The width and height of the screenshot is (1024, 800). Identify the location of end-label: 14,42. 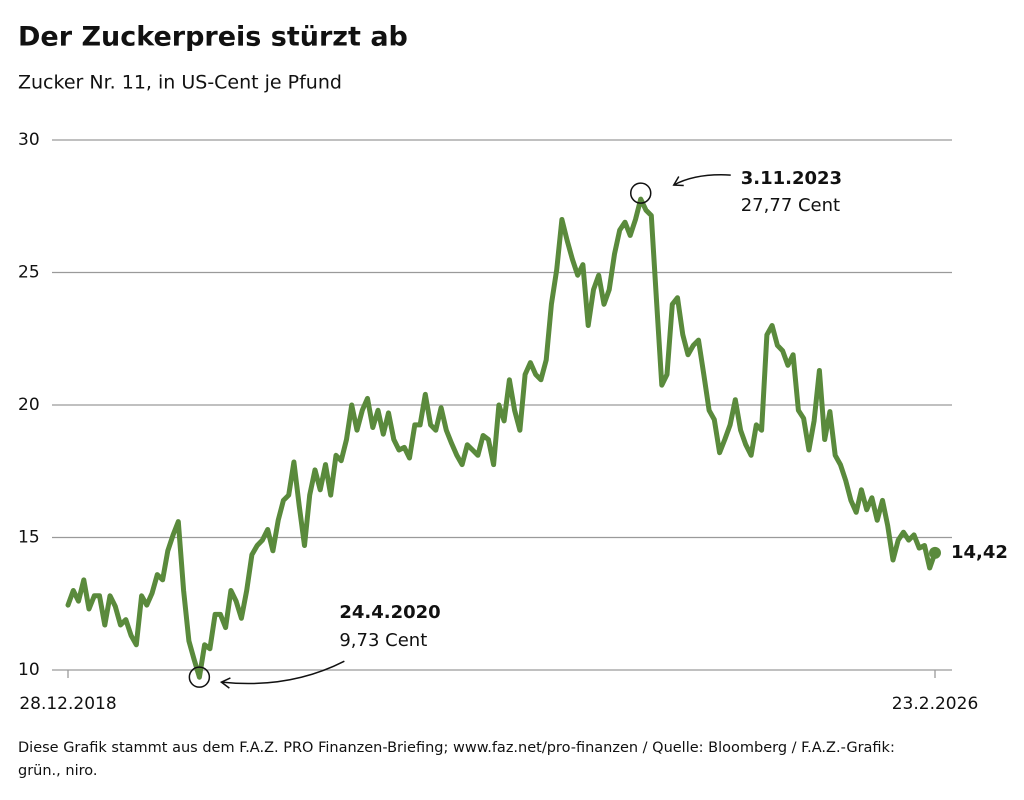
(979, 552).